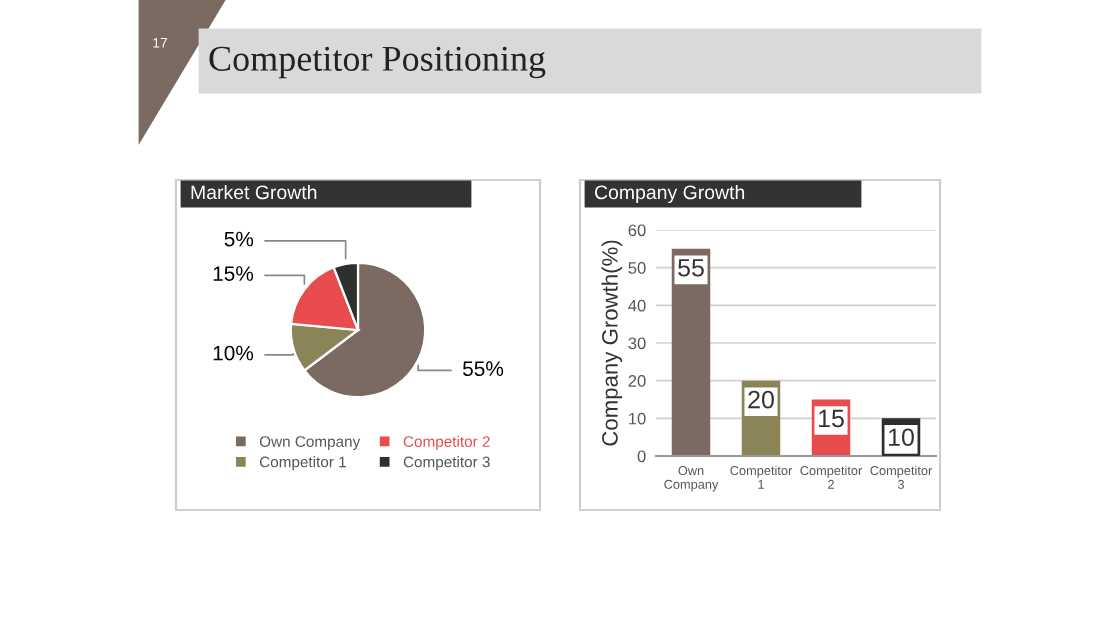 This screenshot has height=630, width=1120. I want to click on y-tick-label: 30, so click(637, 343).